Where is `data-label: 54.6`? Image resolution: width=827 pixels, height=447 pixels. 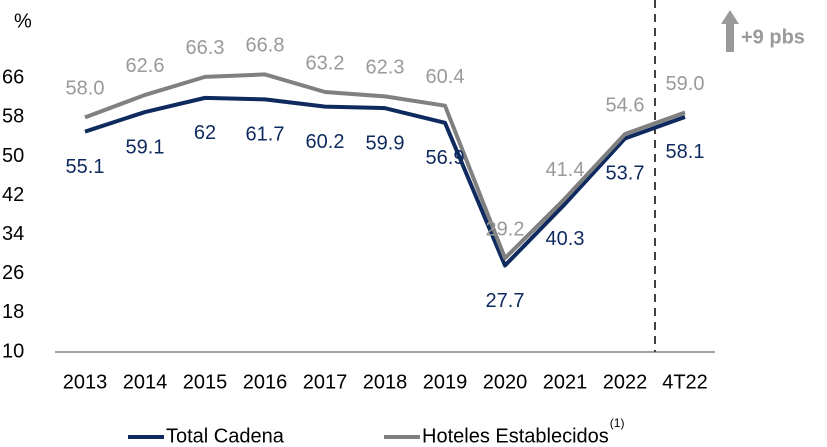
data-label: 54.6 is located at coordinates (625, 105).